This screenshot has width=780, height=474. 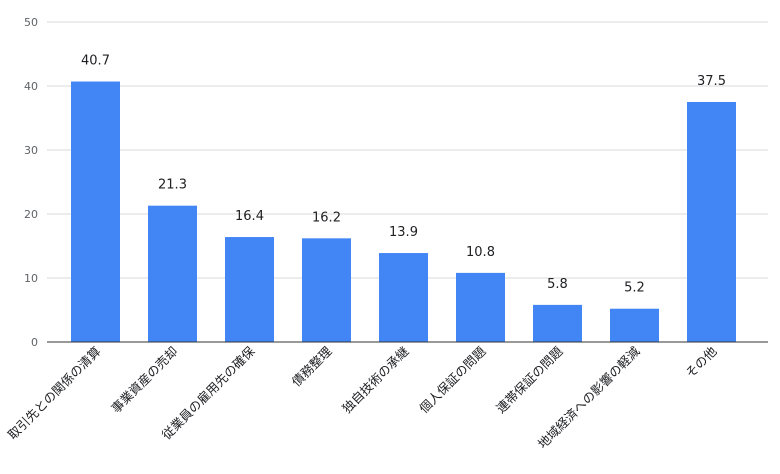 I want to click on y-tick-label: 20, so click(x=31, y=214).